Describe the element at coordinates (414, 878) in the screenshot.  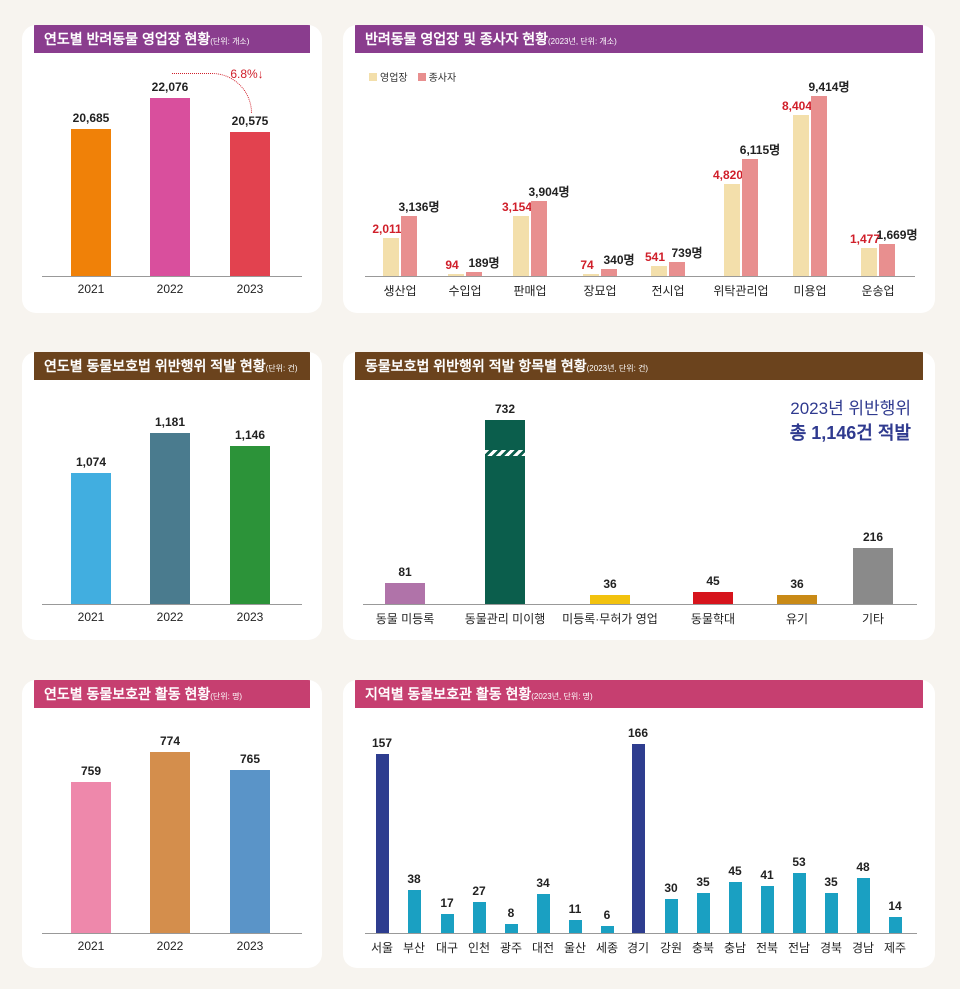
I see `value-label: 38` at that location.